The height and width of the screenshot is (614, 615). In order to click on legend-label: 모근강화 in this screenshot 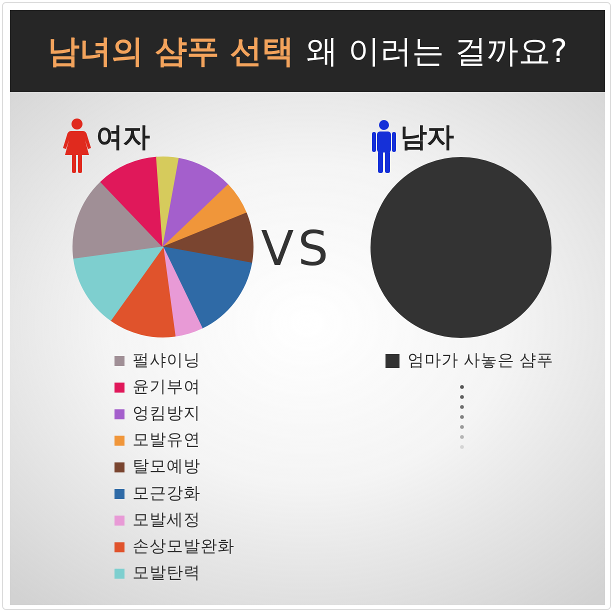, I will do `click(166, 492)`.